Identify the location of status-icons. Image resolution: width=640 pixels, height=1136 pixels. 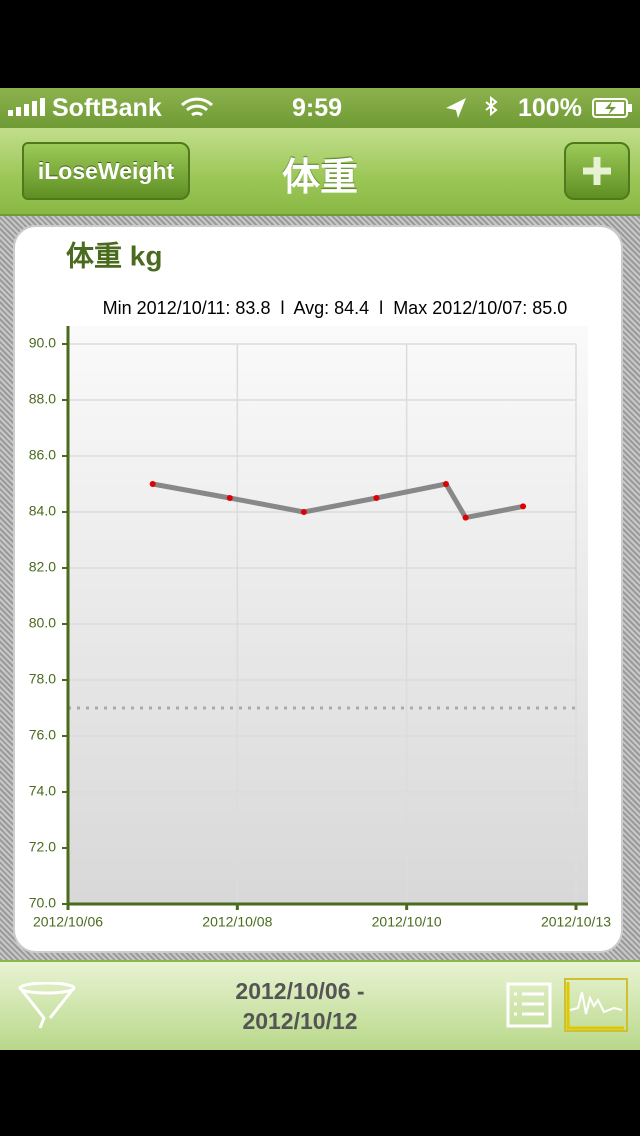
(472, 107).